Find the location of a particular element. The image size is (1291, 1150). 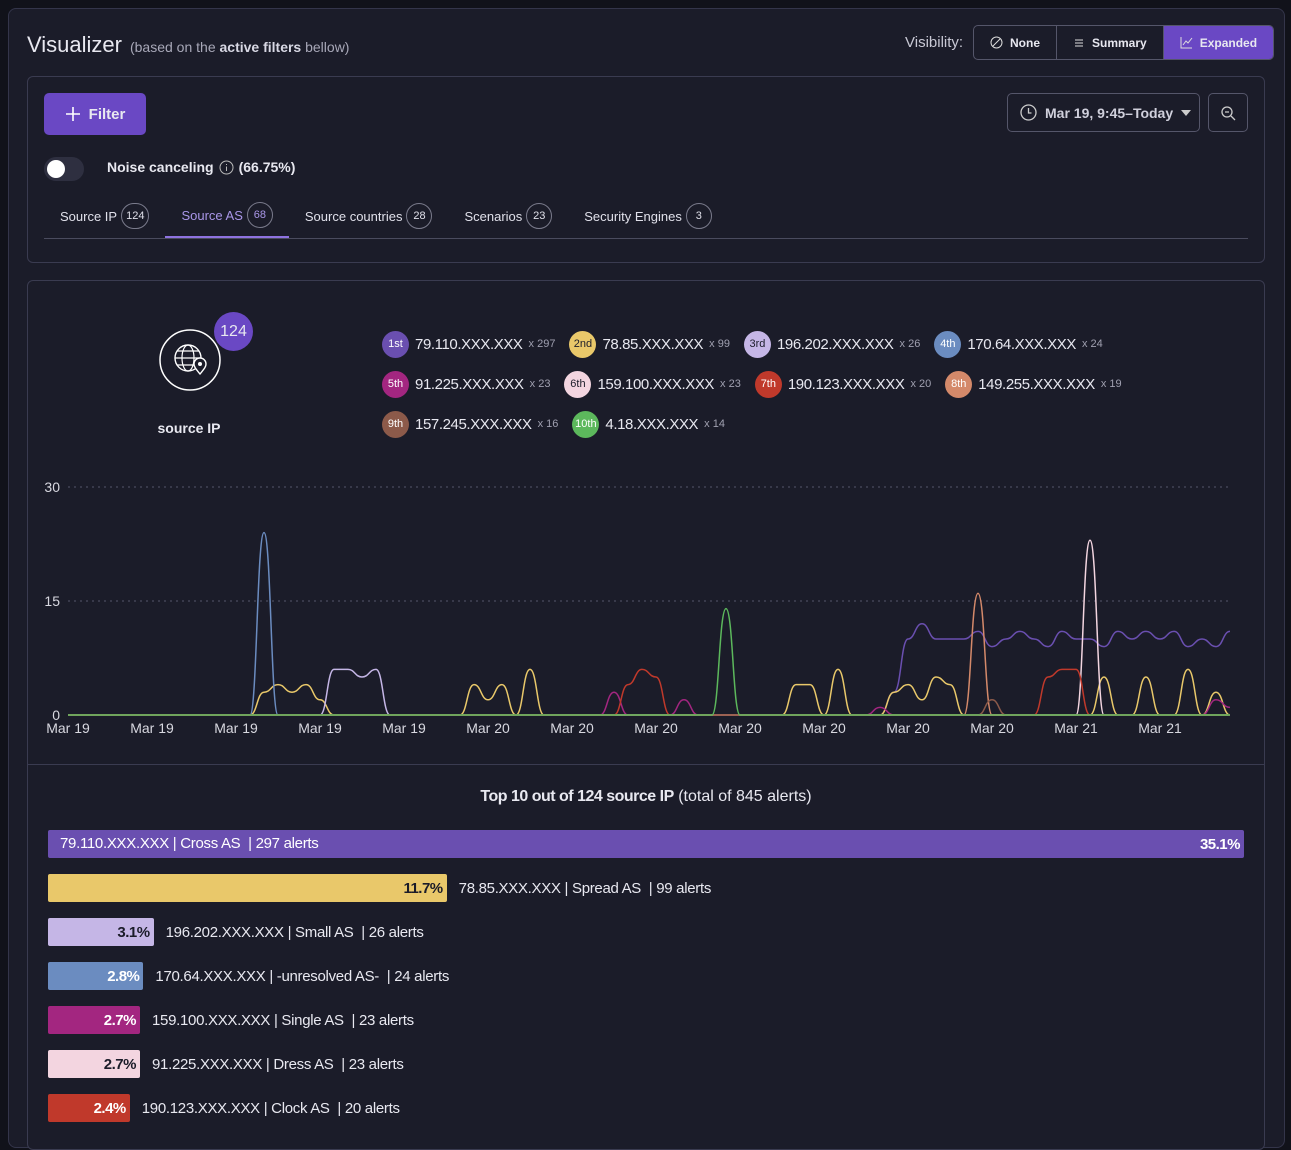

rank-badge: 7th is located at coordinates (768, 384).